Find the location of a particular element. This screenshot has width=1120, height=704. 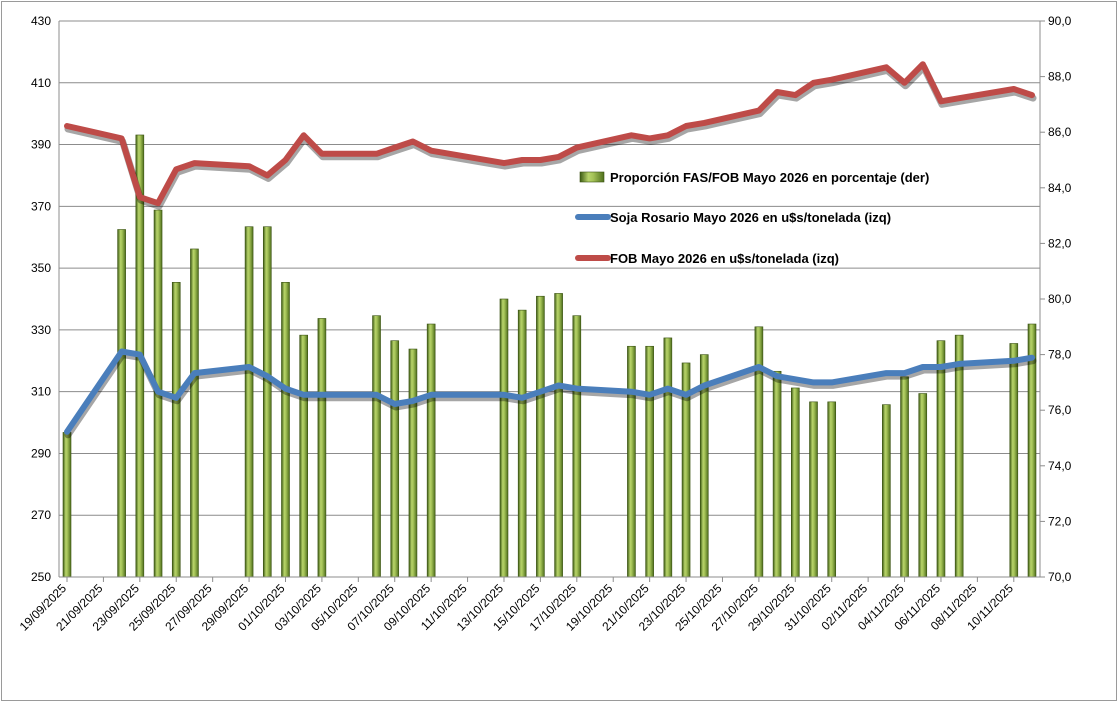

y-left-tick-label: 310 is located at coordinates (41, 392).